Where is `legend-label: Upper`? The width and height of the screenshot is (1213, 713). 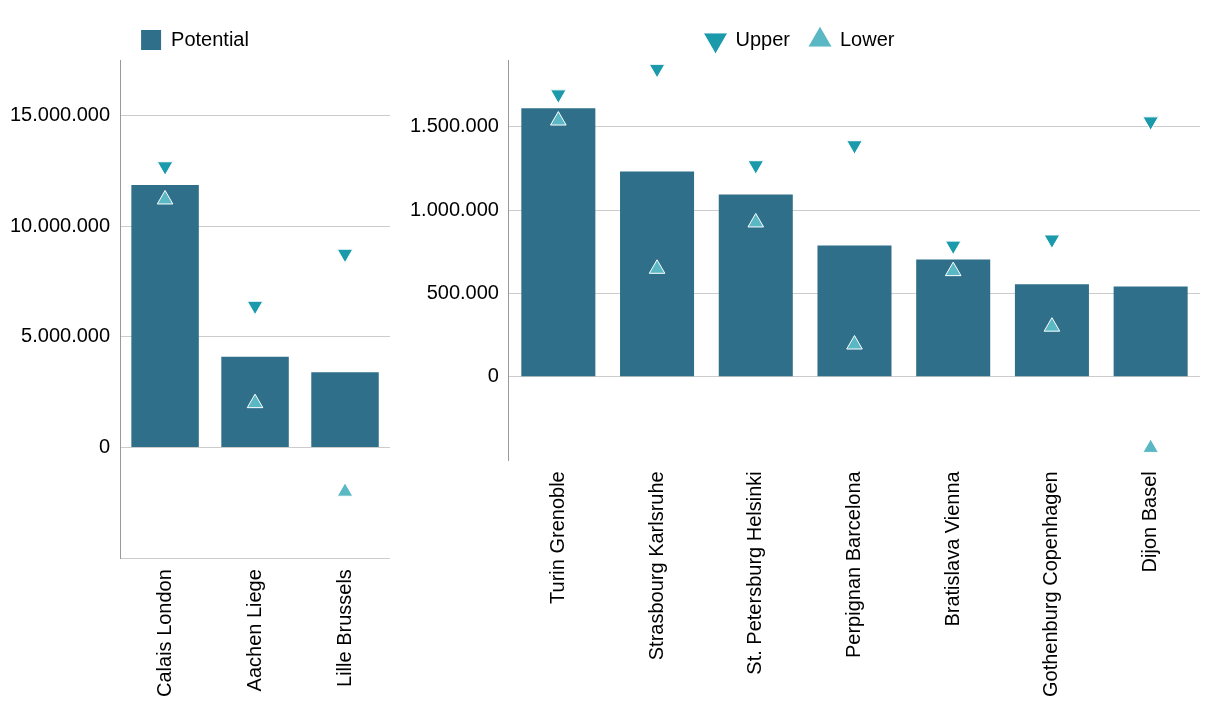
legend-label: Upper is located at coordinates (763, 38).